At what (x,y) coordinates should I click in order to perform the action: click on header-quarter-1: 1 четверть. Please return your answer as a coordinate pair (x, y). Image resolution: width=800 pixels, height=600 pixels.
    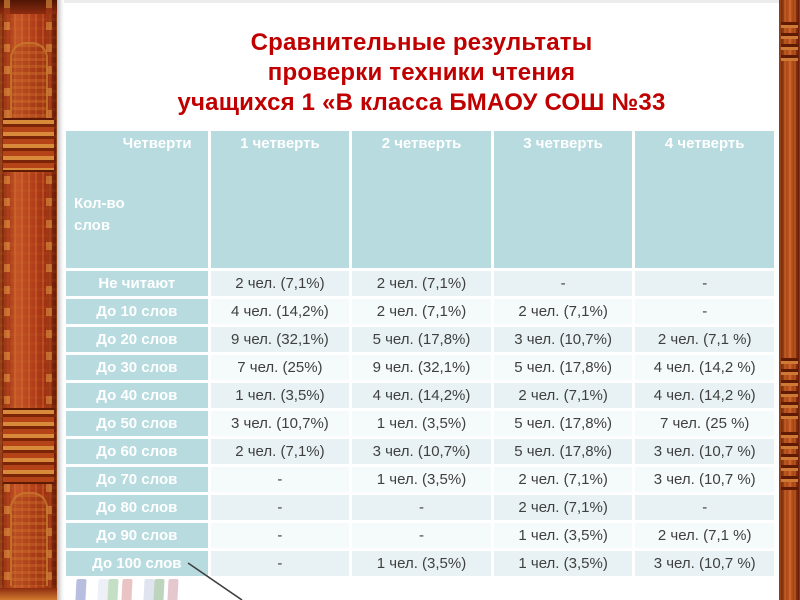
    Looking at the image, I should click on (280, 199).